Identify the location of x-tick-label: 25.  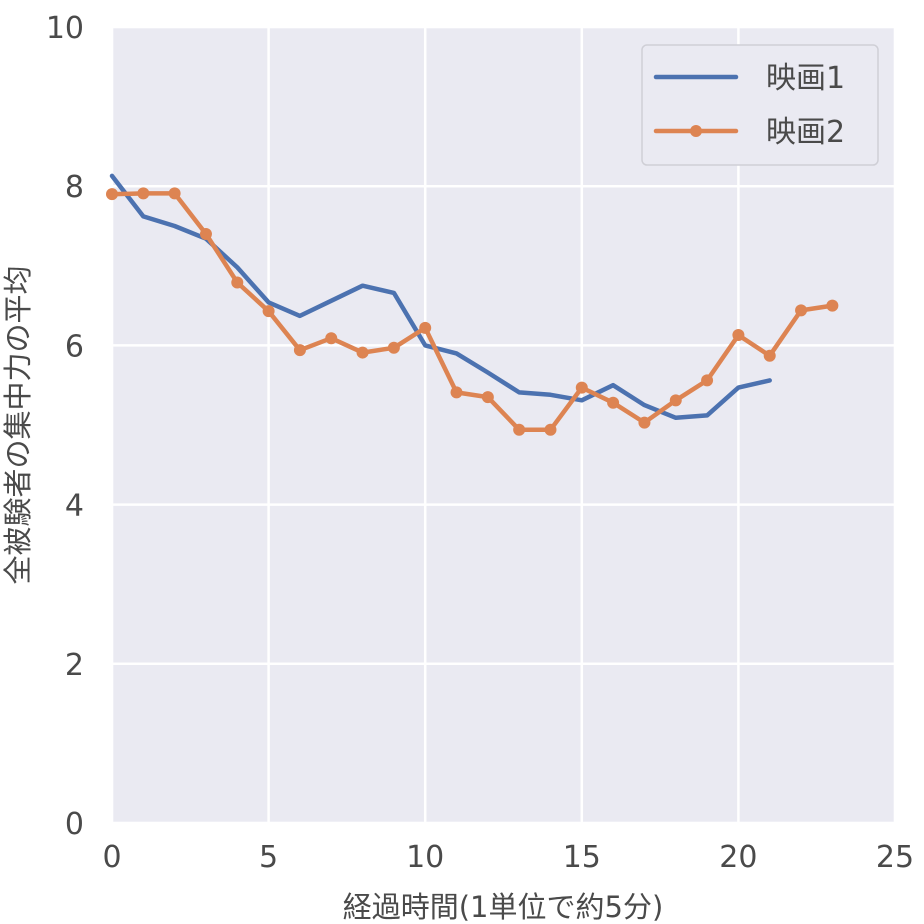
(895, 857).